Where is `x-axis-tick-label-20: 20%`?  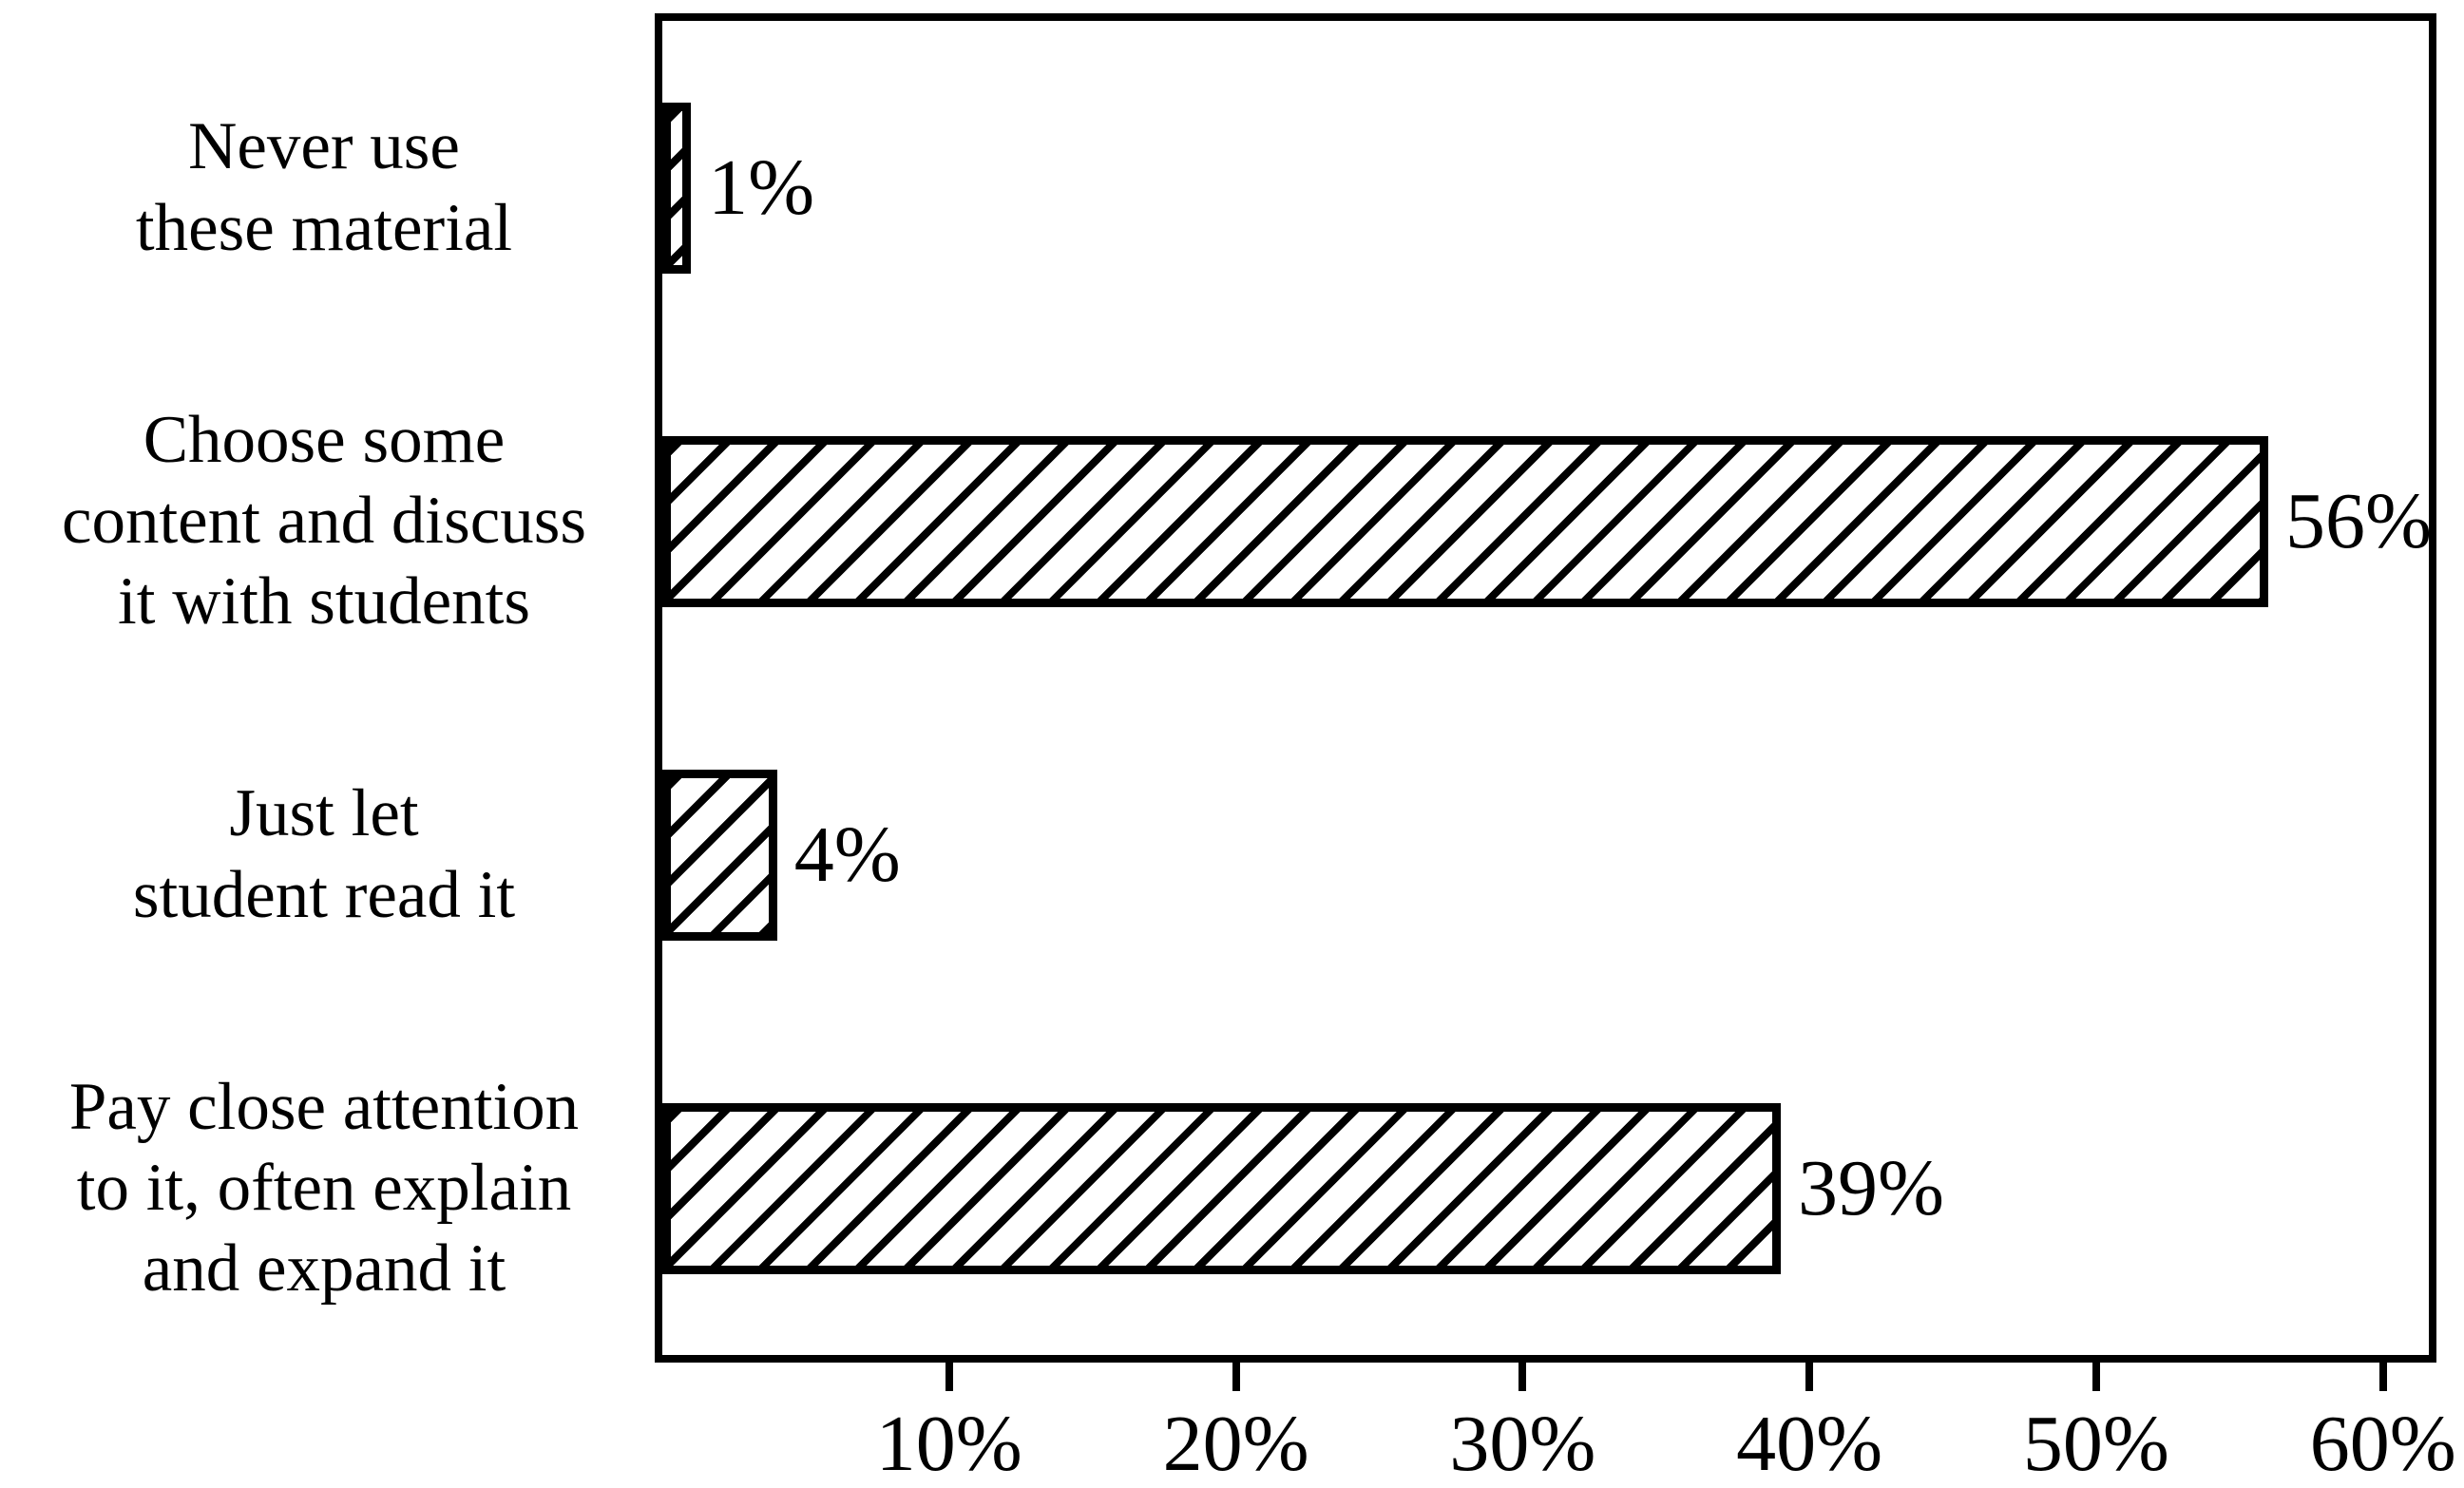 x-axis-tick-label-20: 20% is located at coordinates (1235, 1444).